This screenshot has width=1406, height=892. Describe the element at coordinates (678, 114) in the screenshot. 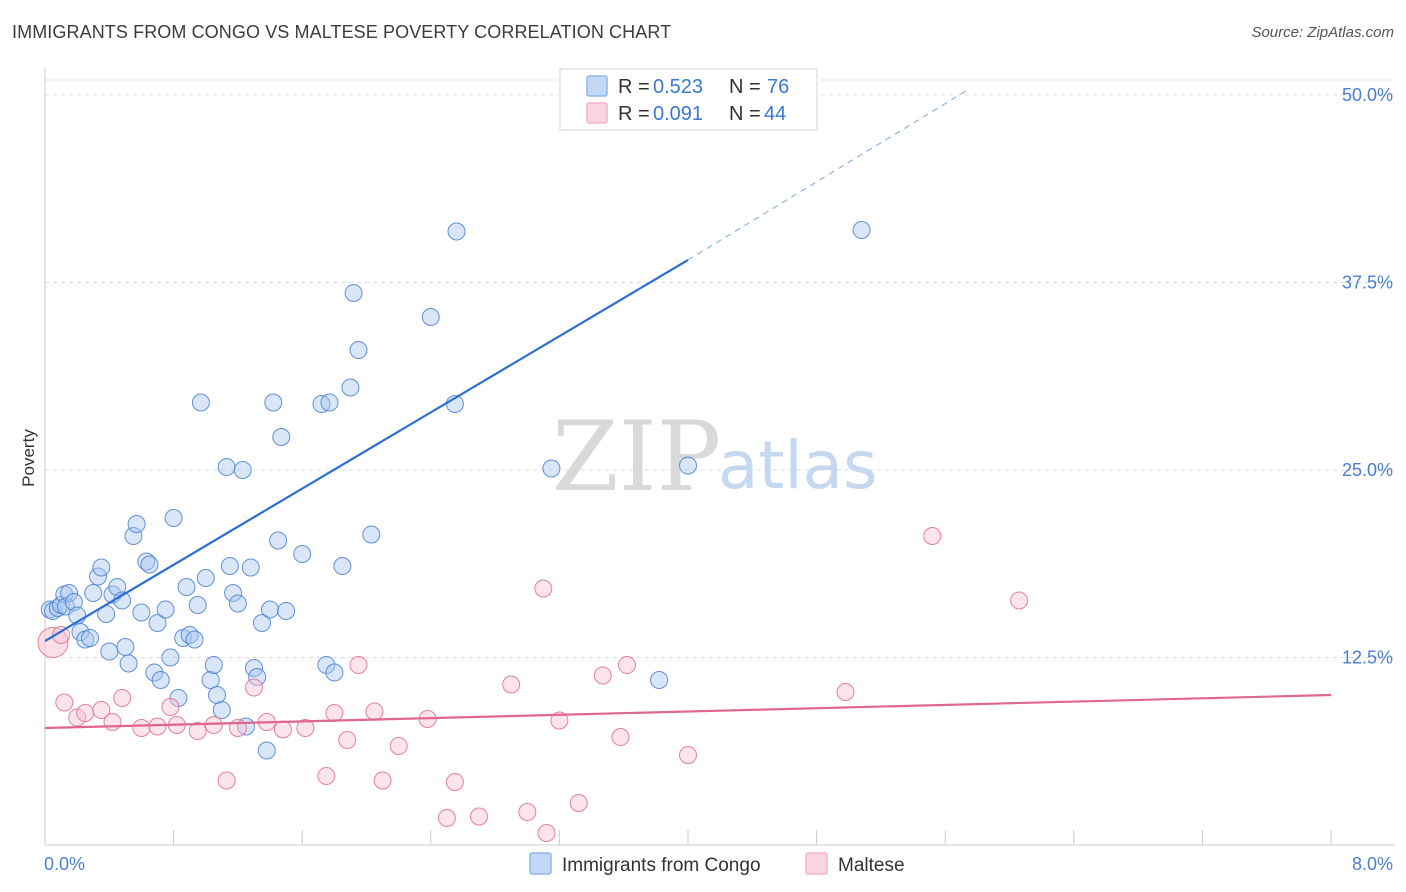

I see `legend-r-value-maltese: 0.091` at that location.